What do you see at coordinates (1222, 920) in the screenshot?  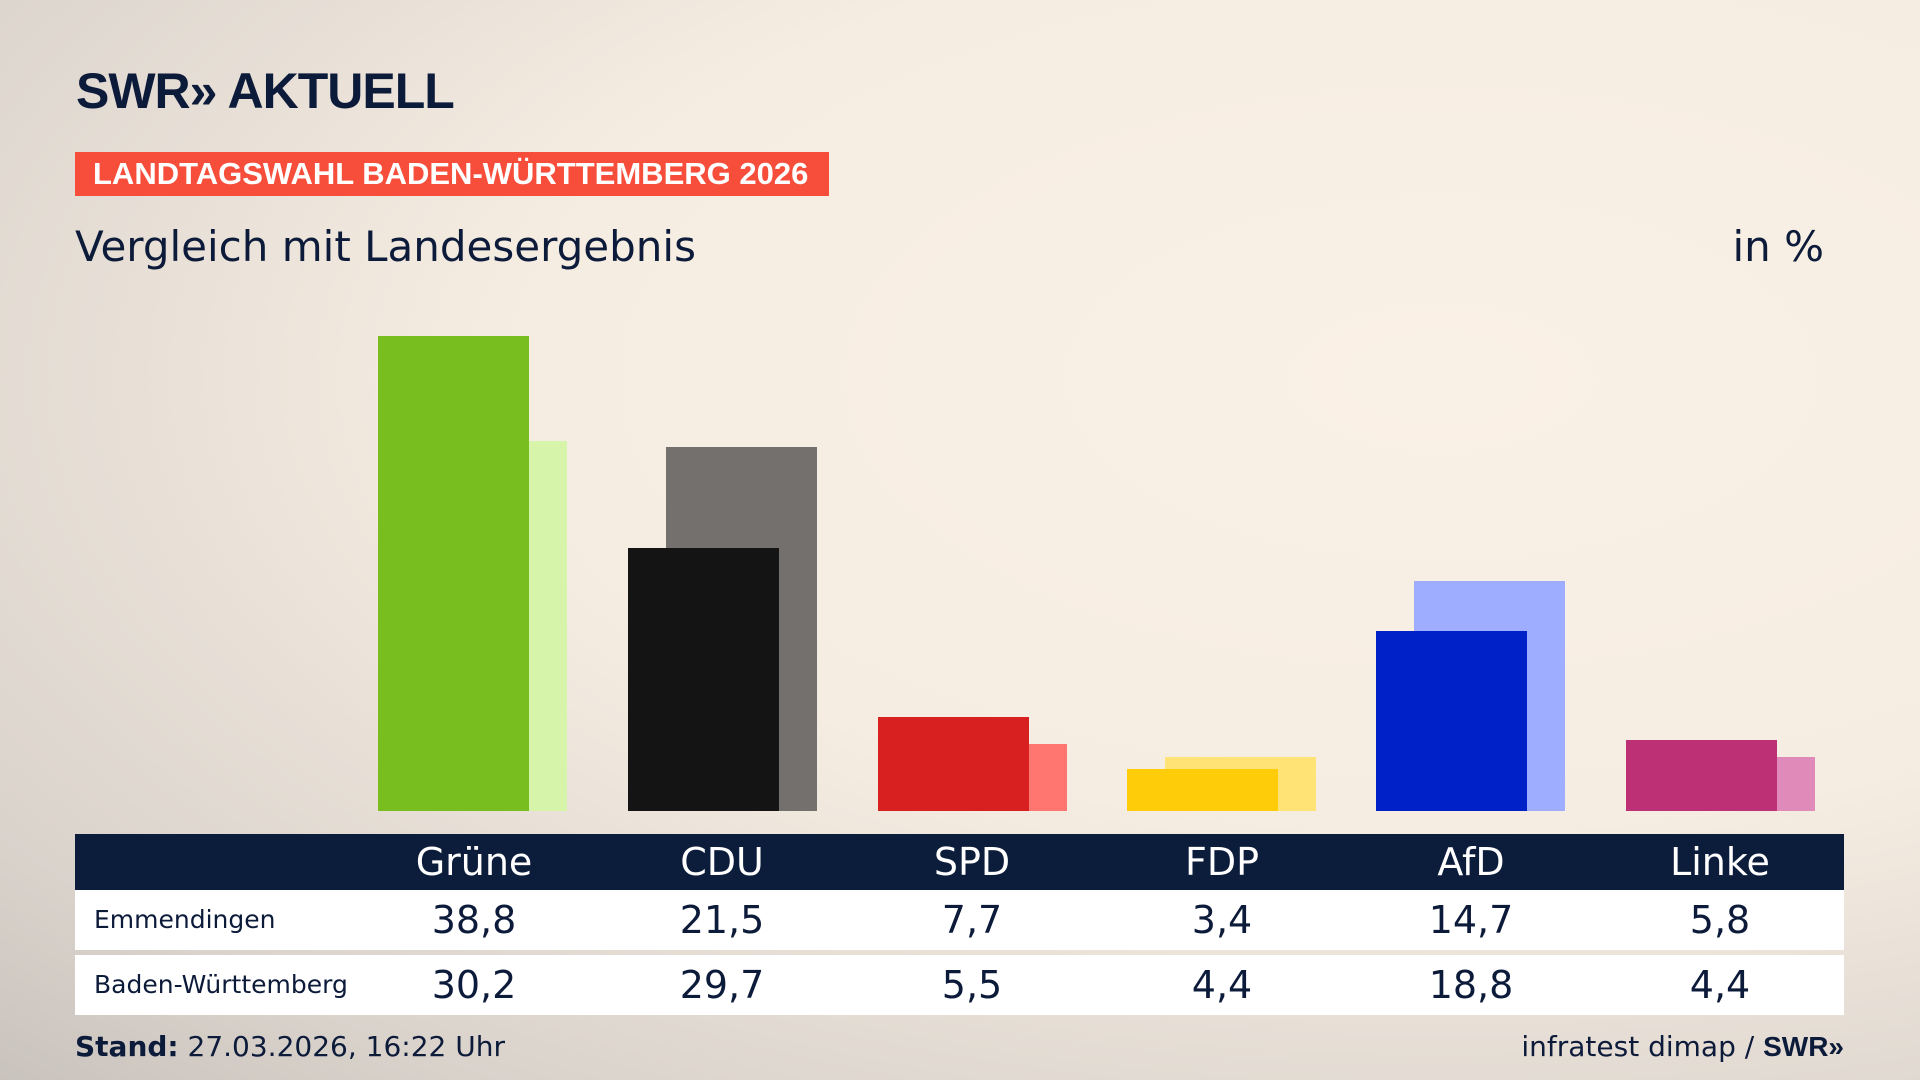 I see `table-cell: 3,4` at bounding box center [1222, 920].